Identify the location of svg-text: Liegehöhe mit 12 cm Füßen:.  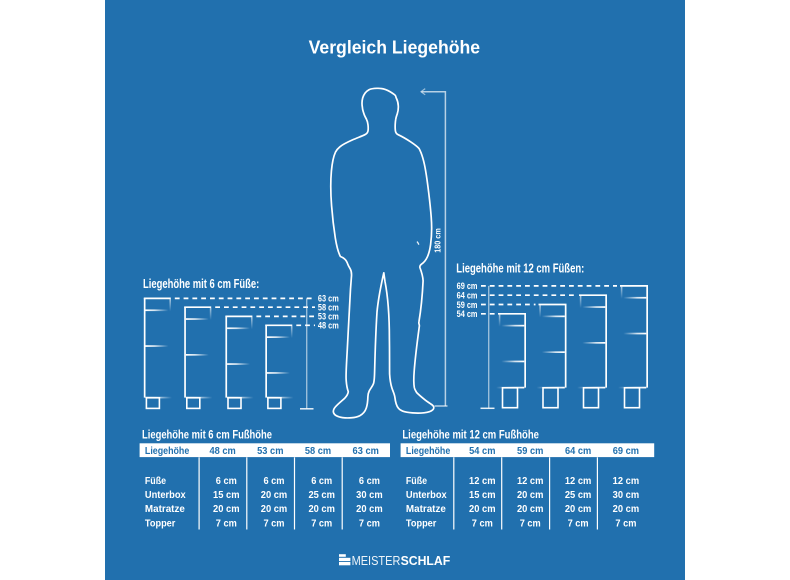
(520, 268).